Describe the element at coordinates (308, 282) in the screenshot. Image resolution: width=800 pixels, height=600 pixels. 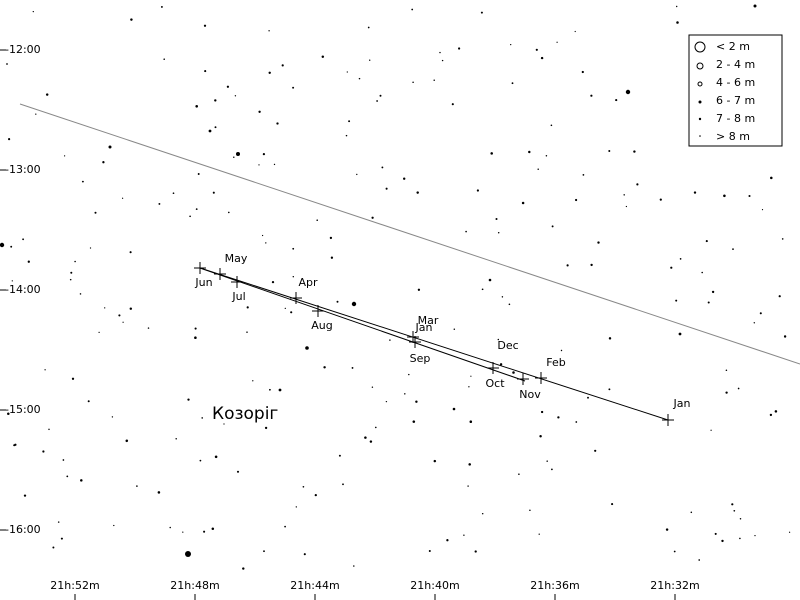
I see `month-label: Apr` at that location.